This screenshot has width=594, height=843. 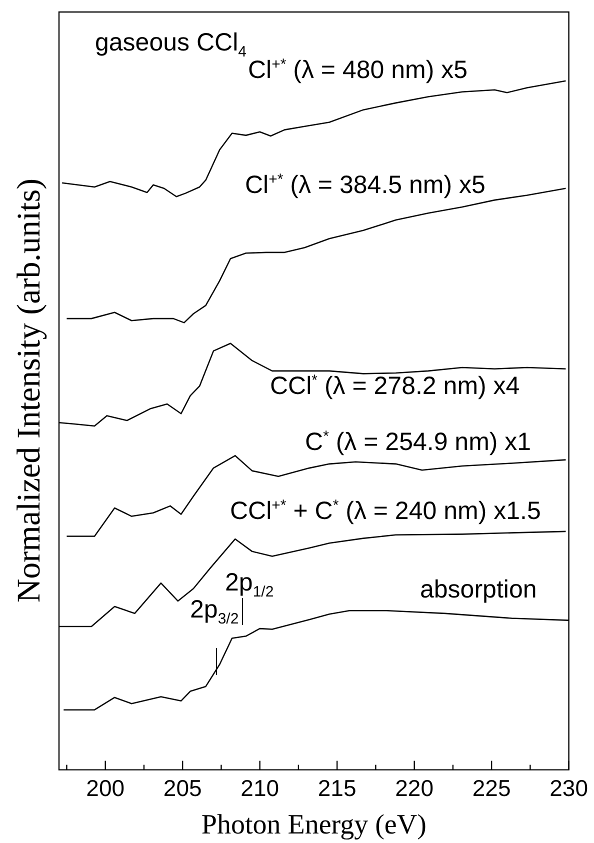 I want to click on text: gaseous CCl$_{4}$, so click(x=170, y=44).